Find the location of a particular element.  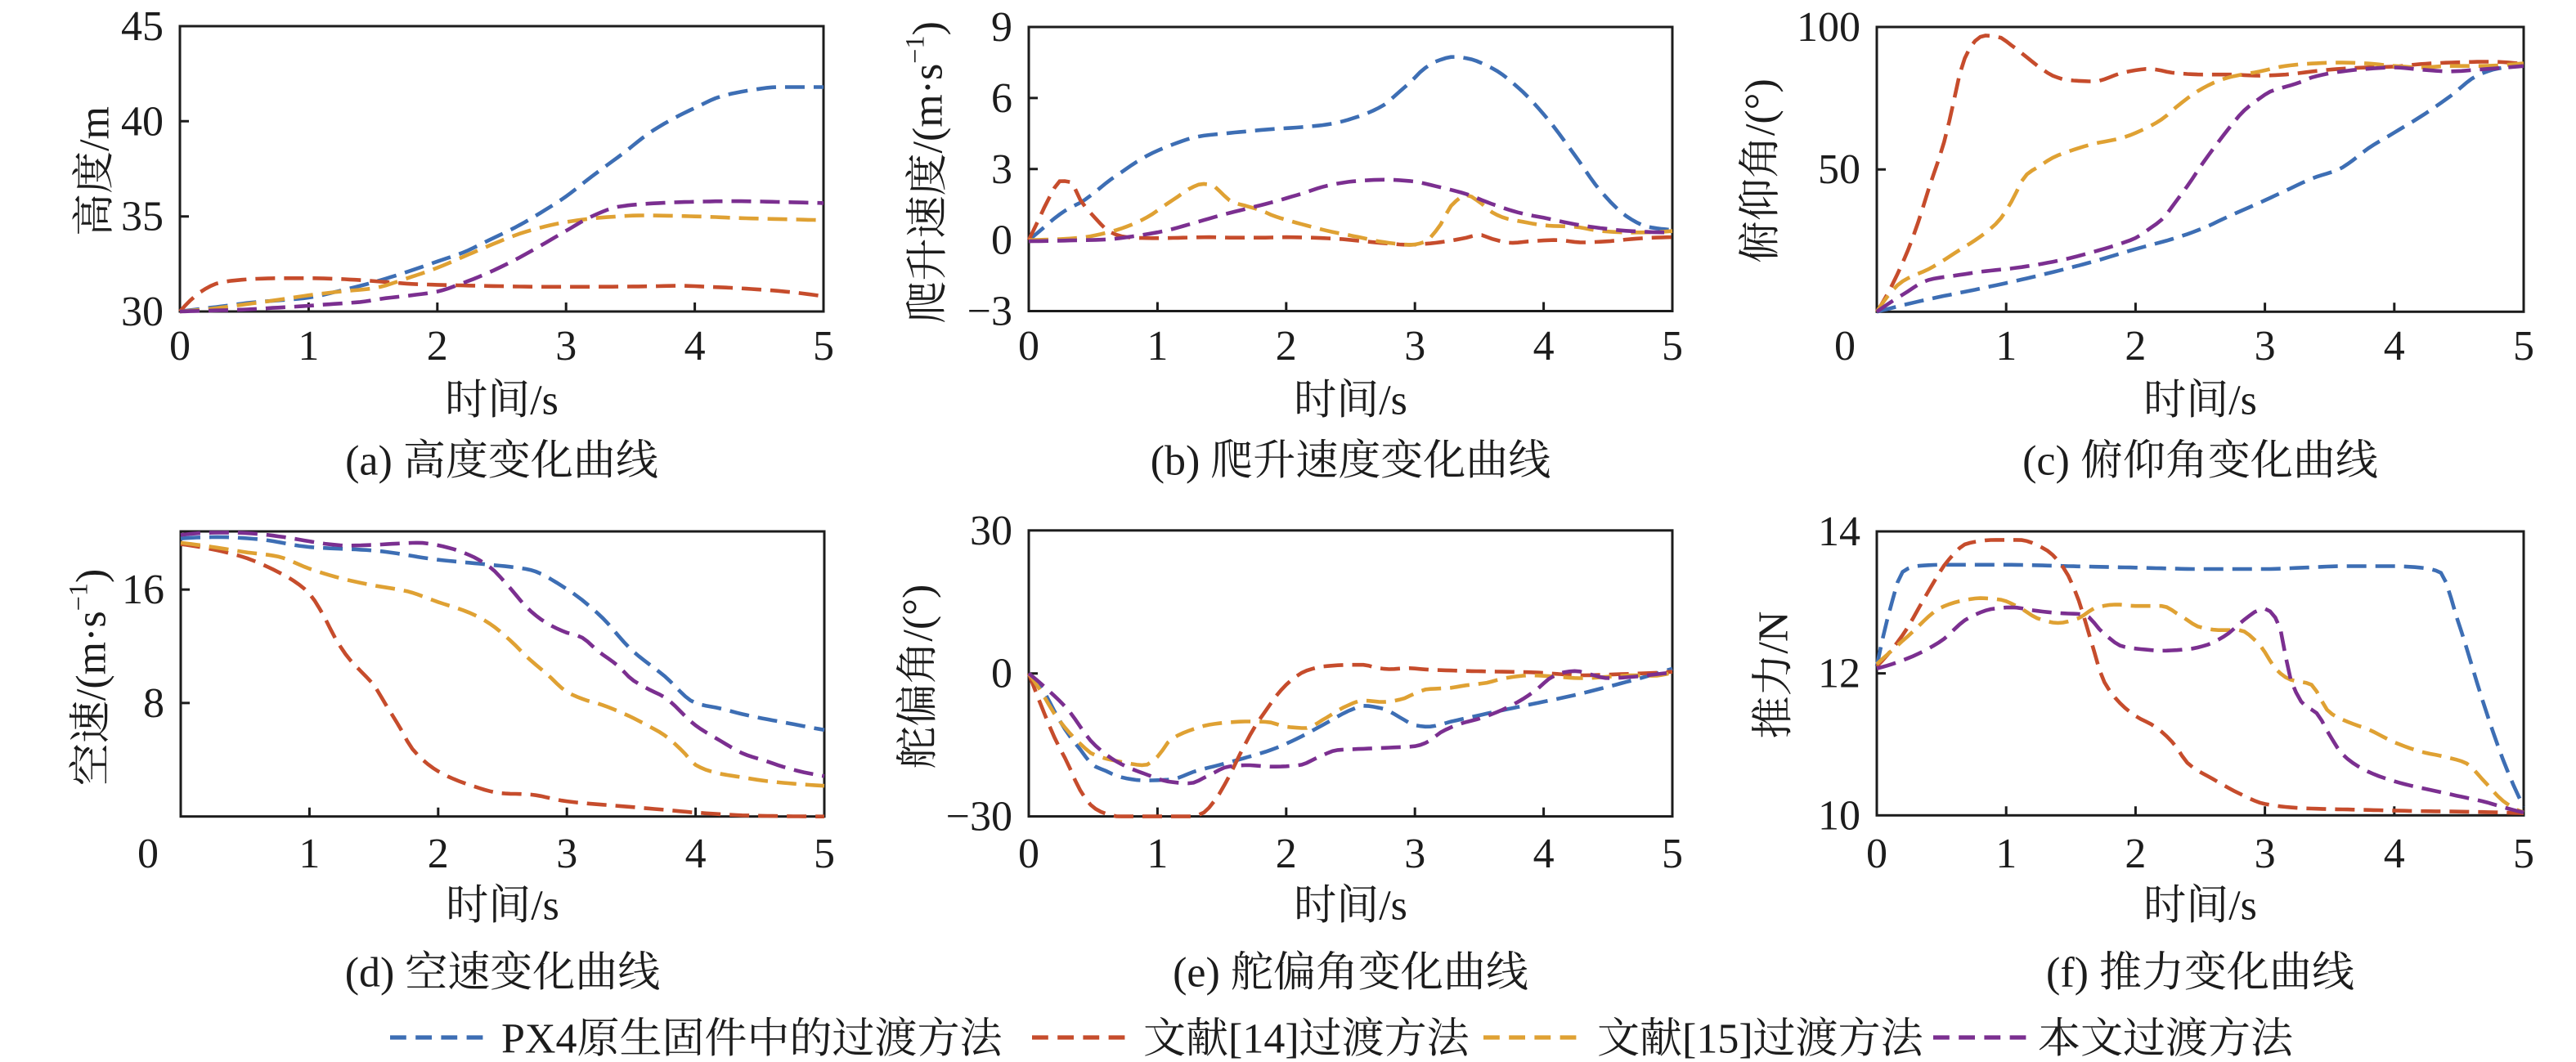

svg-text: 14 is located at coordinates (1839, 532).